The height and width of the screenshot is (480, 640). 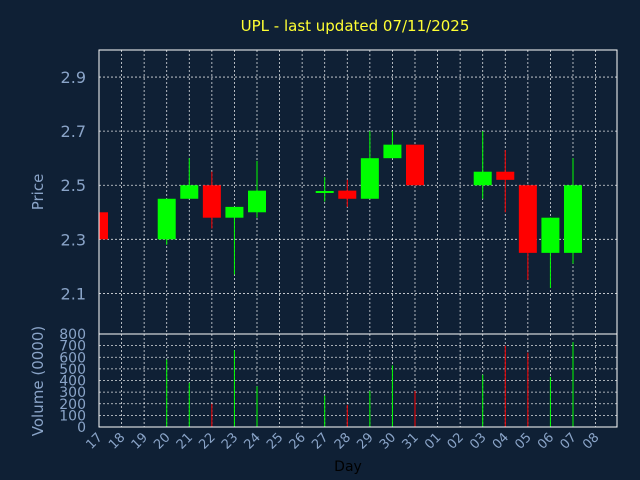 What do you see at coordinates (433, 441) in the screenshot?
I see `x-tick-label: 01` at bounding box center [433, 441].